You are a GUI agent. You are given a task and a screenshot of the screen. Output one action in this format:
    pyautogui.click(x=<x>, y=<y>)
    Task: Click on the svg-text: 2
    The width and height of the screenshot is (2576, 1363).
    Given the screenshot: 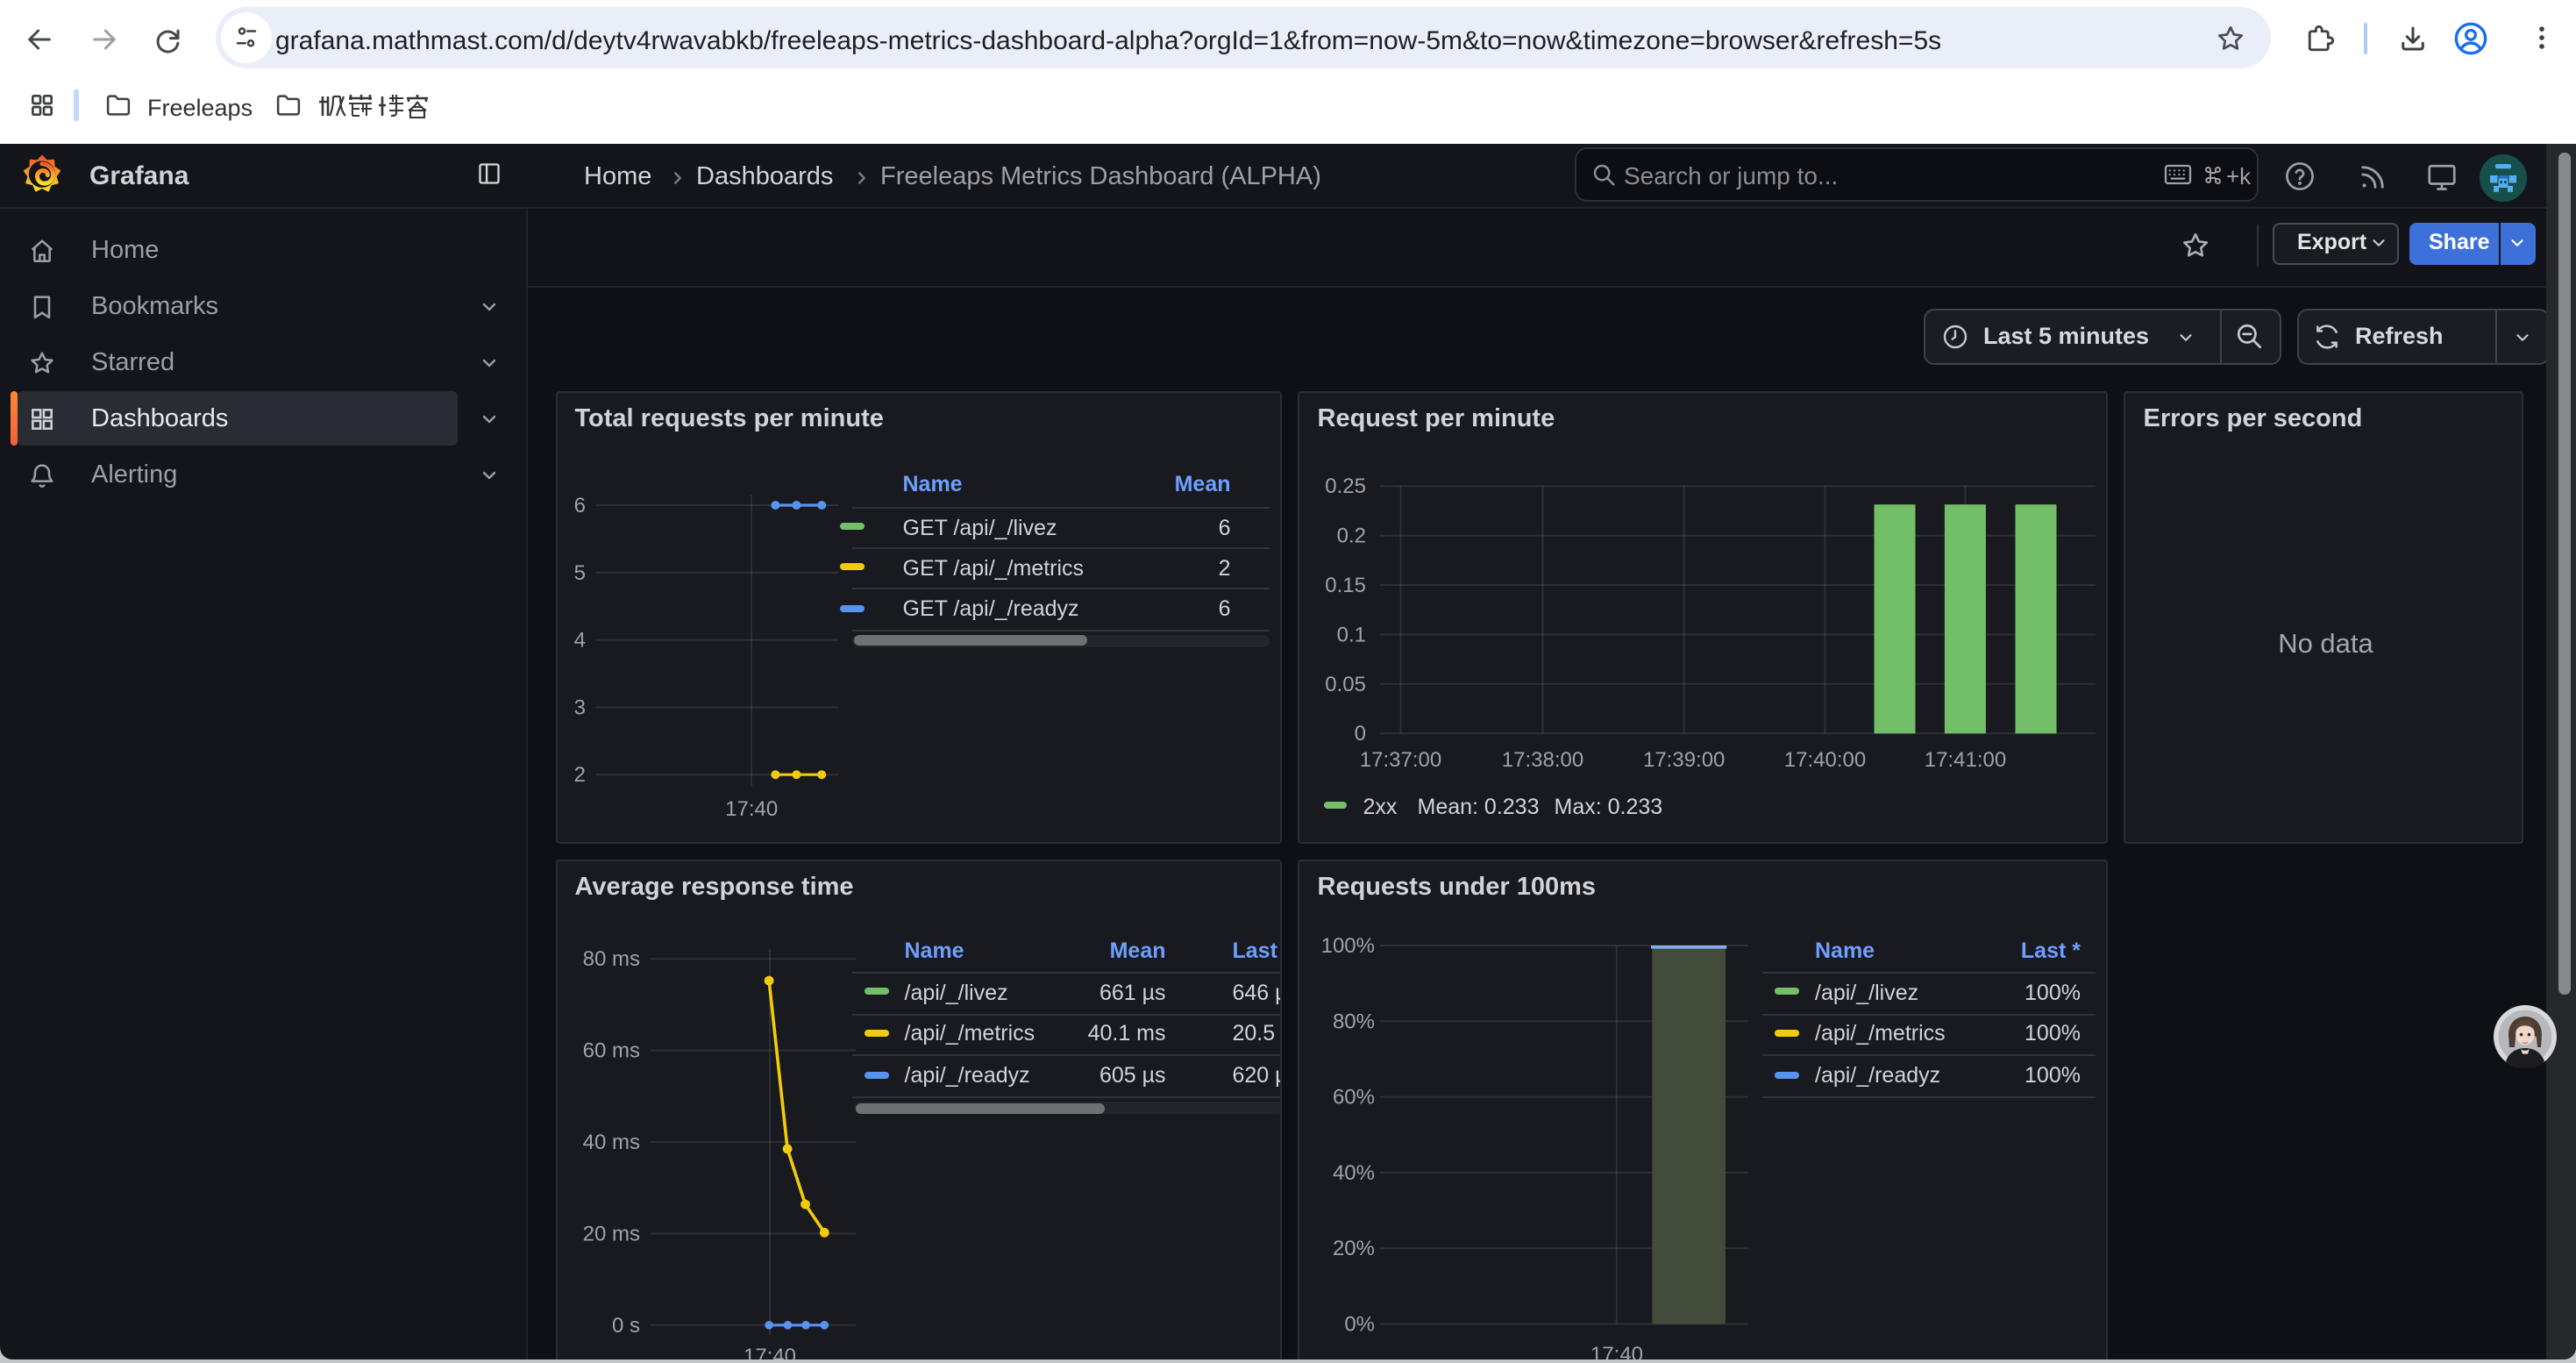 What is the action you would take?
    pyautogui.click(x=579, y=775)
    